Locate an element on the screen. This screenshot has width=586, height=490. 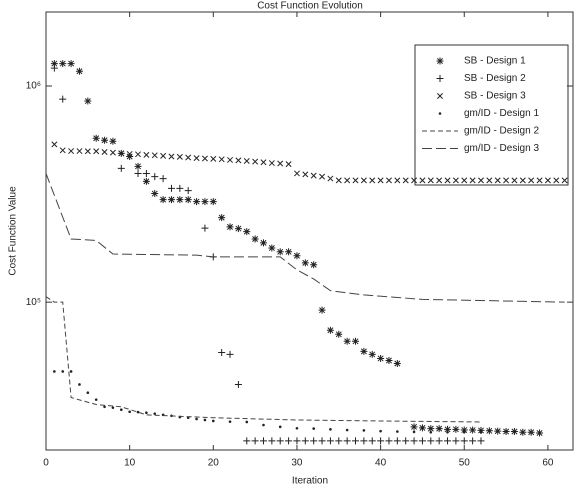
x-tick-label: 20 is located at coordinates (214, 463).